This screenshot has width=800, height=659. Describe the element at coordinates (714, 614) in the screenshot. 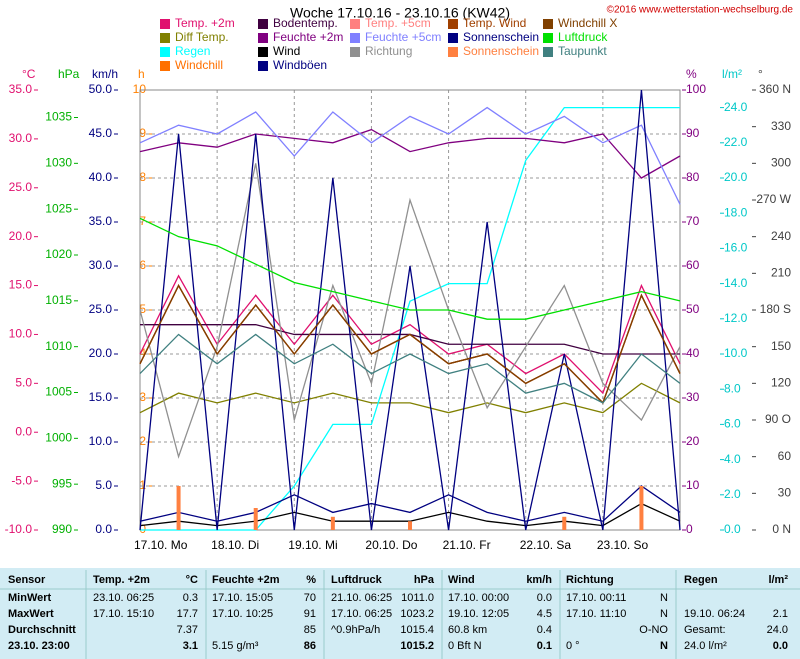

I see `table-cell: 19.10. 06:24` at that location.